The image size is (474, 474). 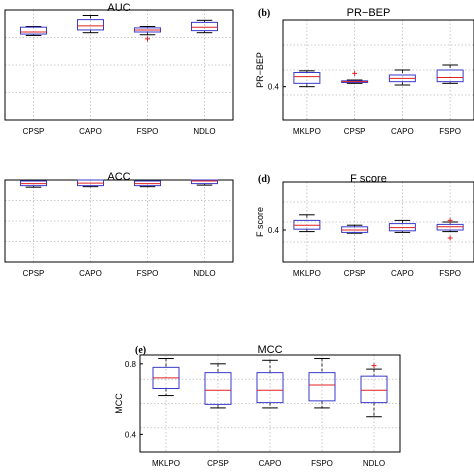 What do you see at coordinates (218, 463) in the screenshot?
I see `panel5-xtick-label: CPSP` at bounding box center [218, 463].